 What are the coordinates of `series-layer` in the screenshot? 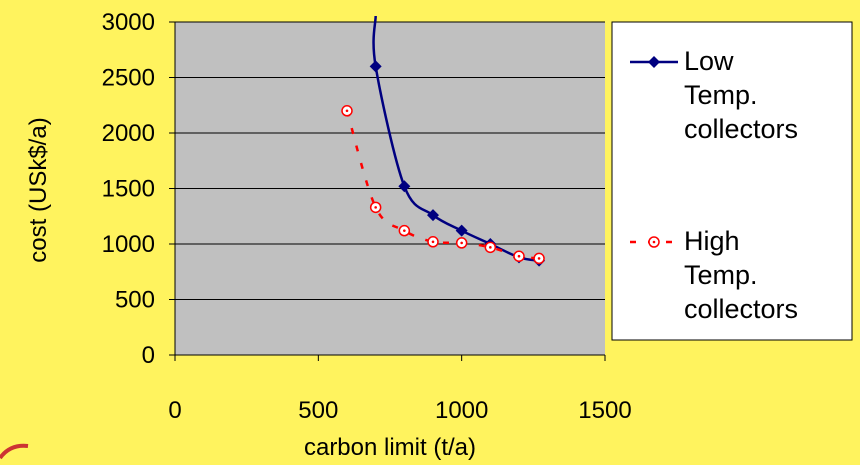 It's located at (443, 141).